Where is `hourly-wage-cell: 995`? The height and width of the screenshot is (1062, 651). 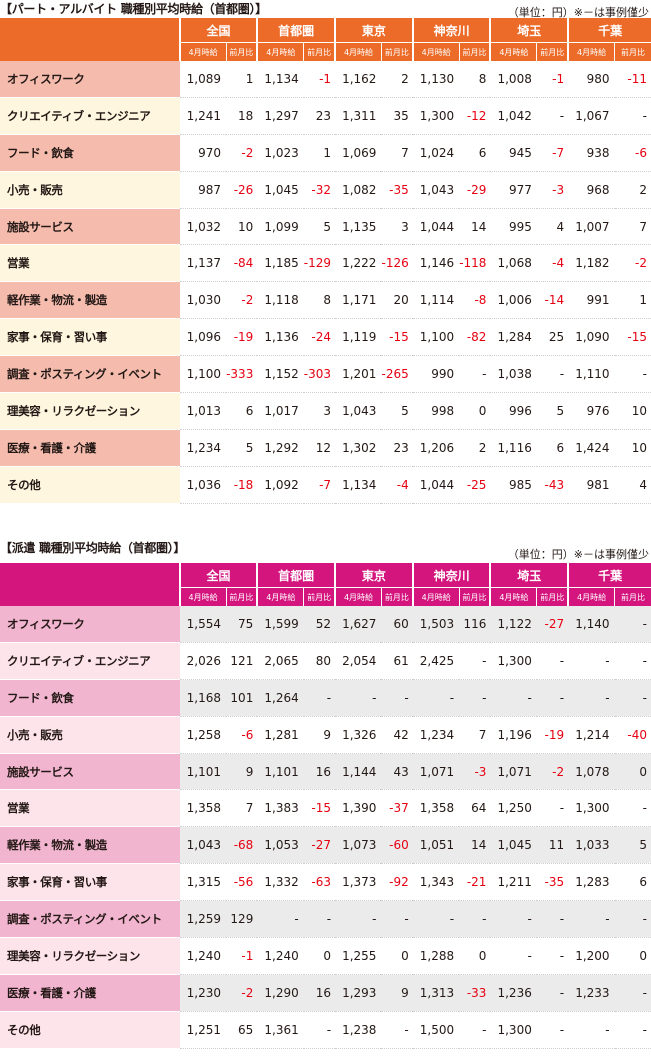 hourly-wage-cell: 995 is located at coordinates (513, 227).